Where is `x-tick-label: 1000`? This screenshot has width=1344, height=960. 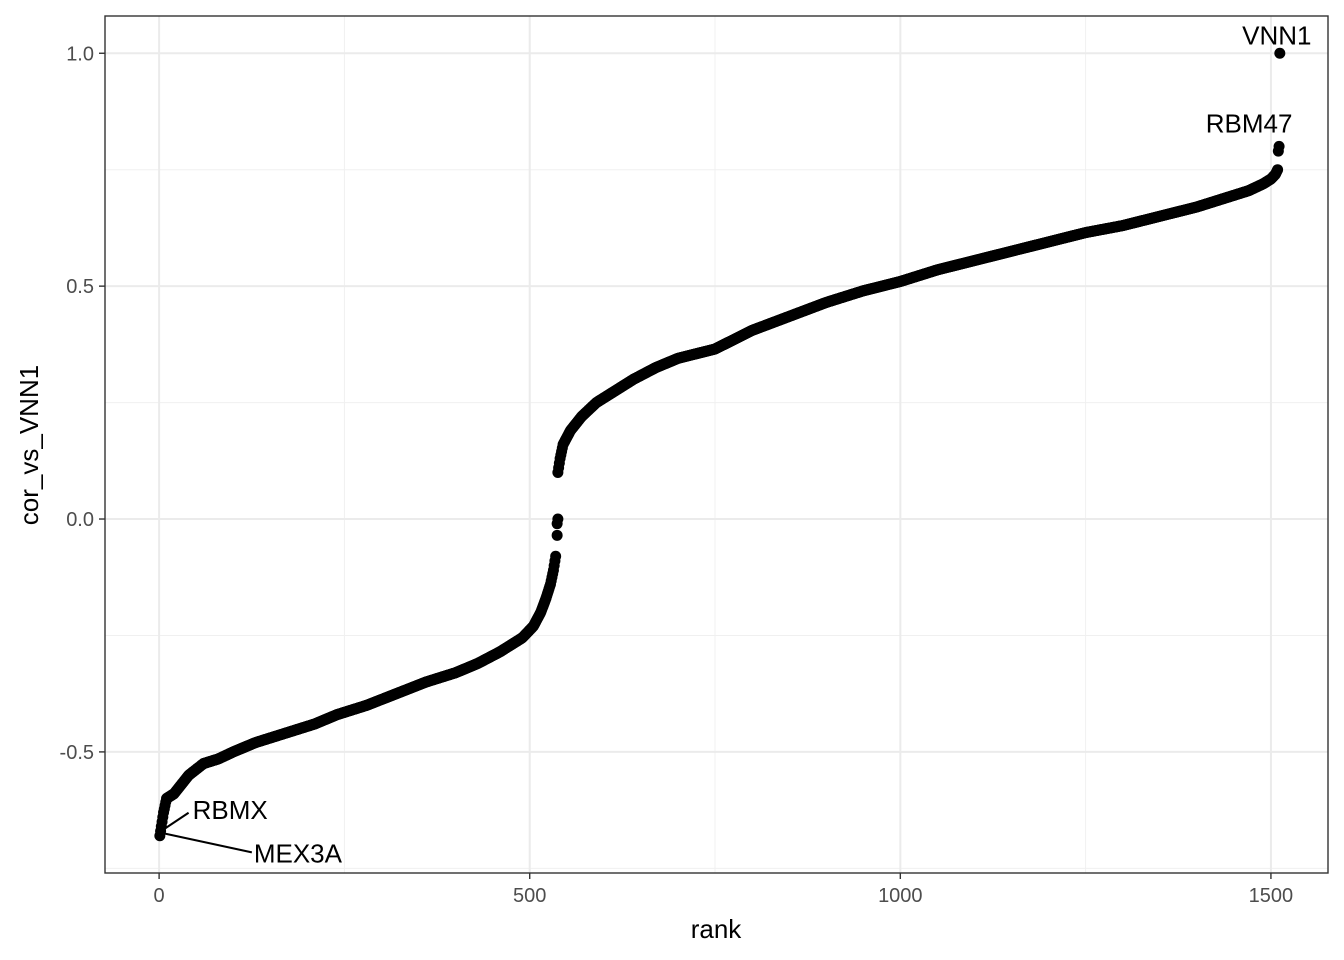 x-tick-label: 1000 is located at coordinates (900, 896).